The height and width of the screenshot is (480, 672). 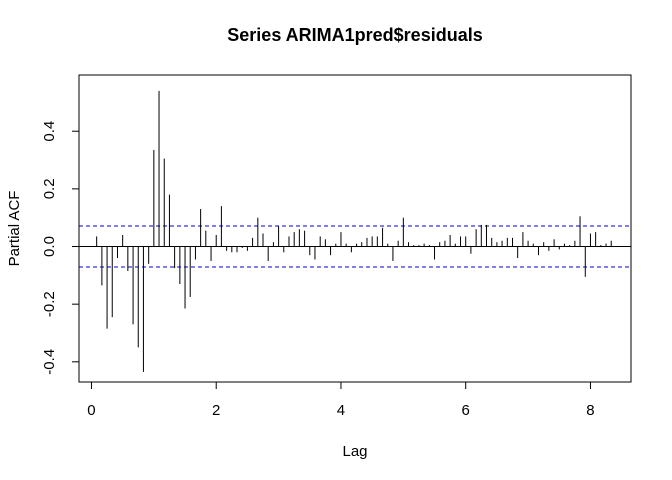 I want to click on x-tick-label: 6, so click(x=466, y=410).